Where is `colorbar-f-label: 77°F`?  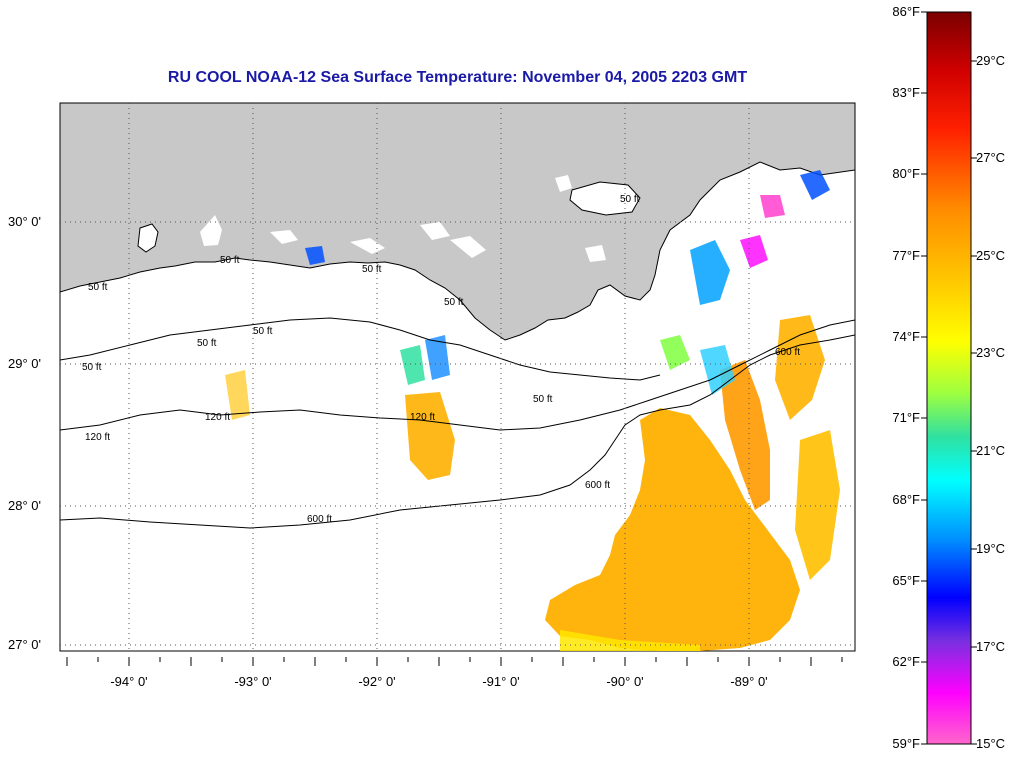 colorbar-f-label: 77°F is located at coordinates (906, 255).